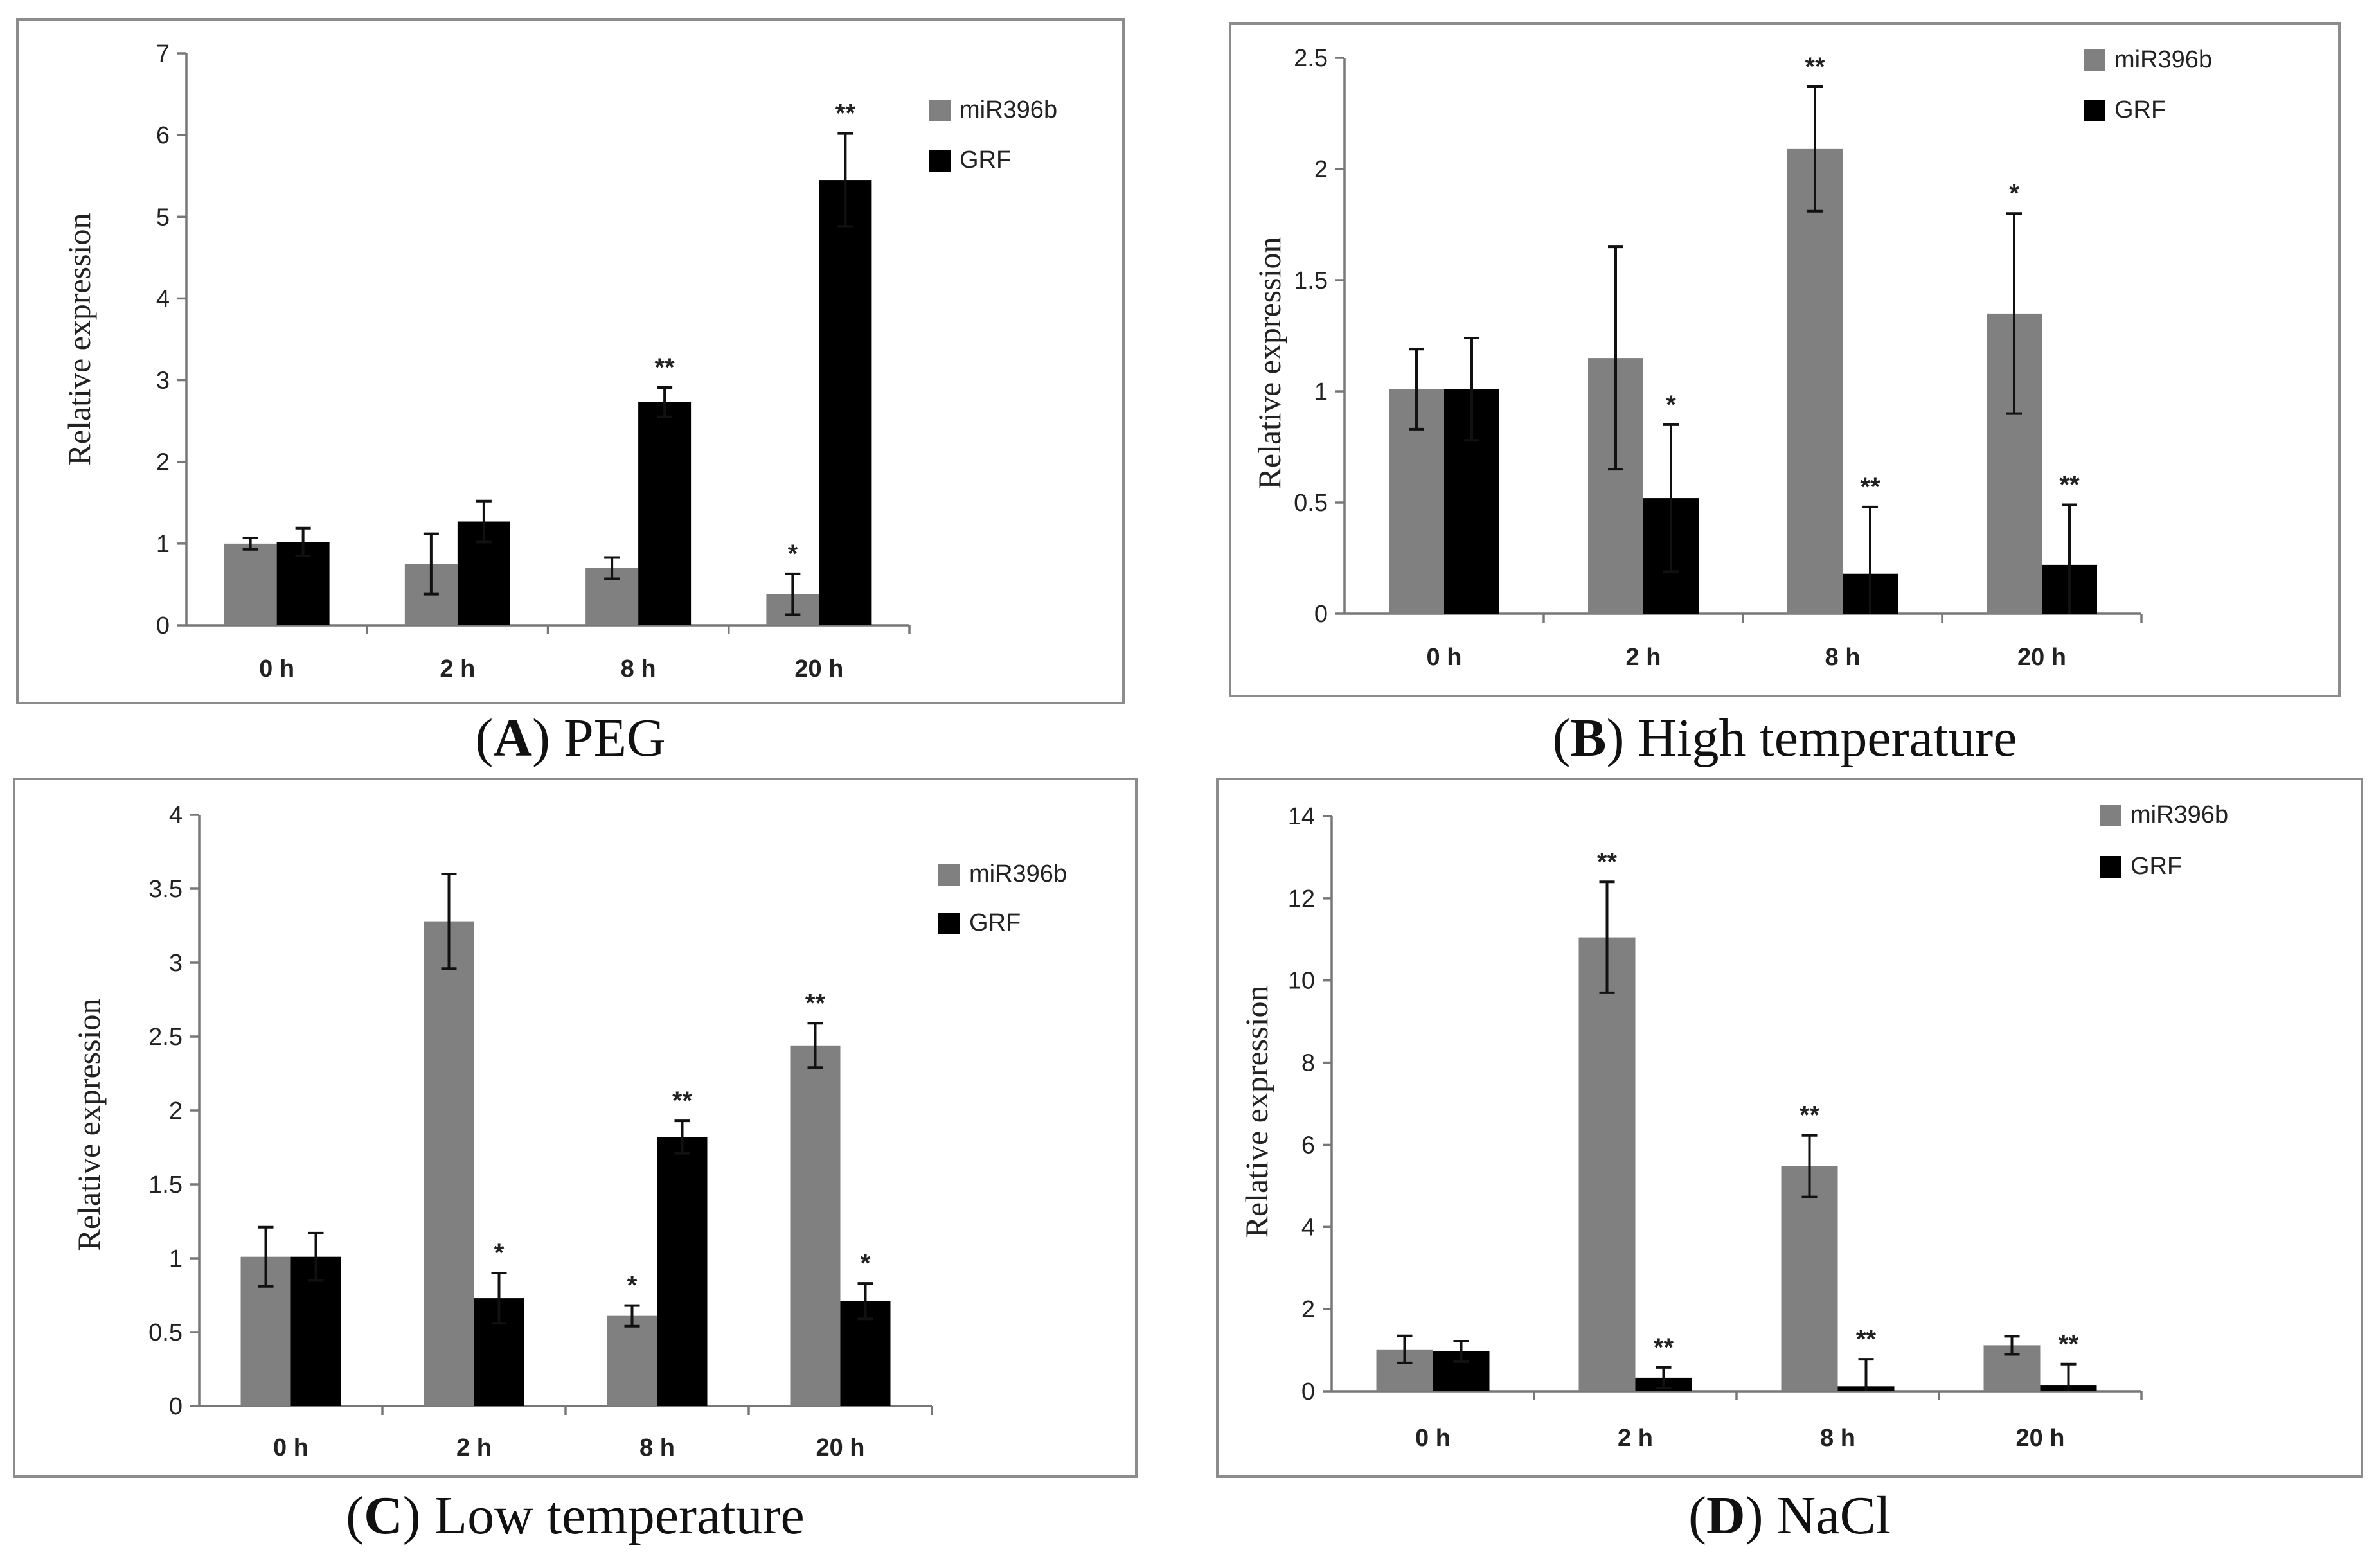 The height and width of the screenshot is (1568, 2376). What do you see at coordinates (575, 1516) in the screenshot?
I see `caption-c: (C) Low temperature` at bounding box center [575, 1516].